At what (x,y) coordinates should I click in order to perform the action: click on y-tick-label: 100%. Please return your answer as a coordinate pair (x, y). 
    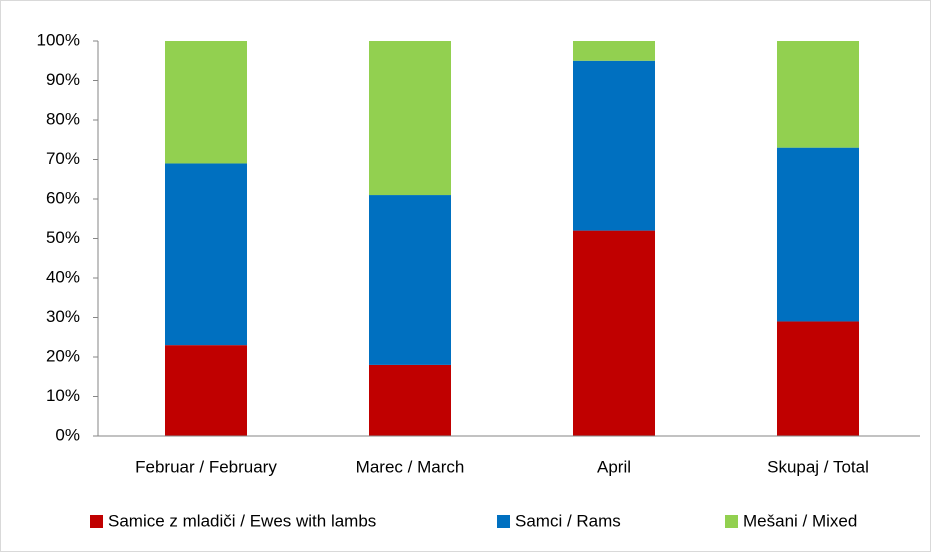
    Looking at the image, I should click on (58, 39).